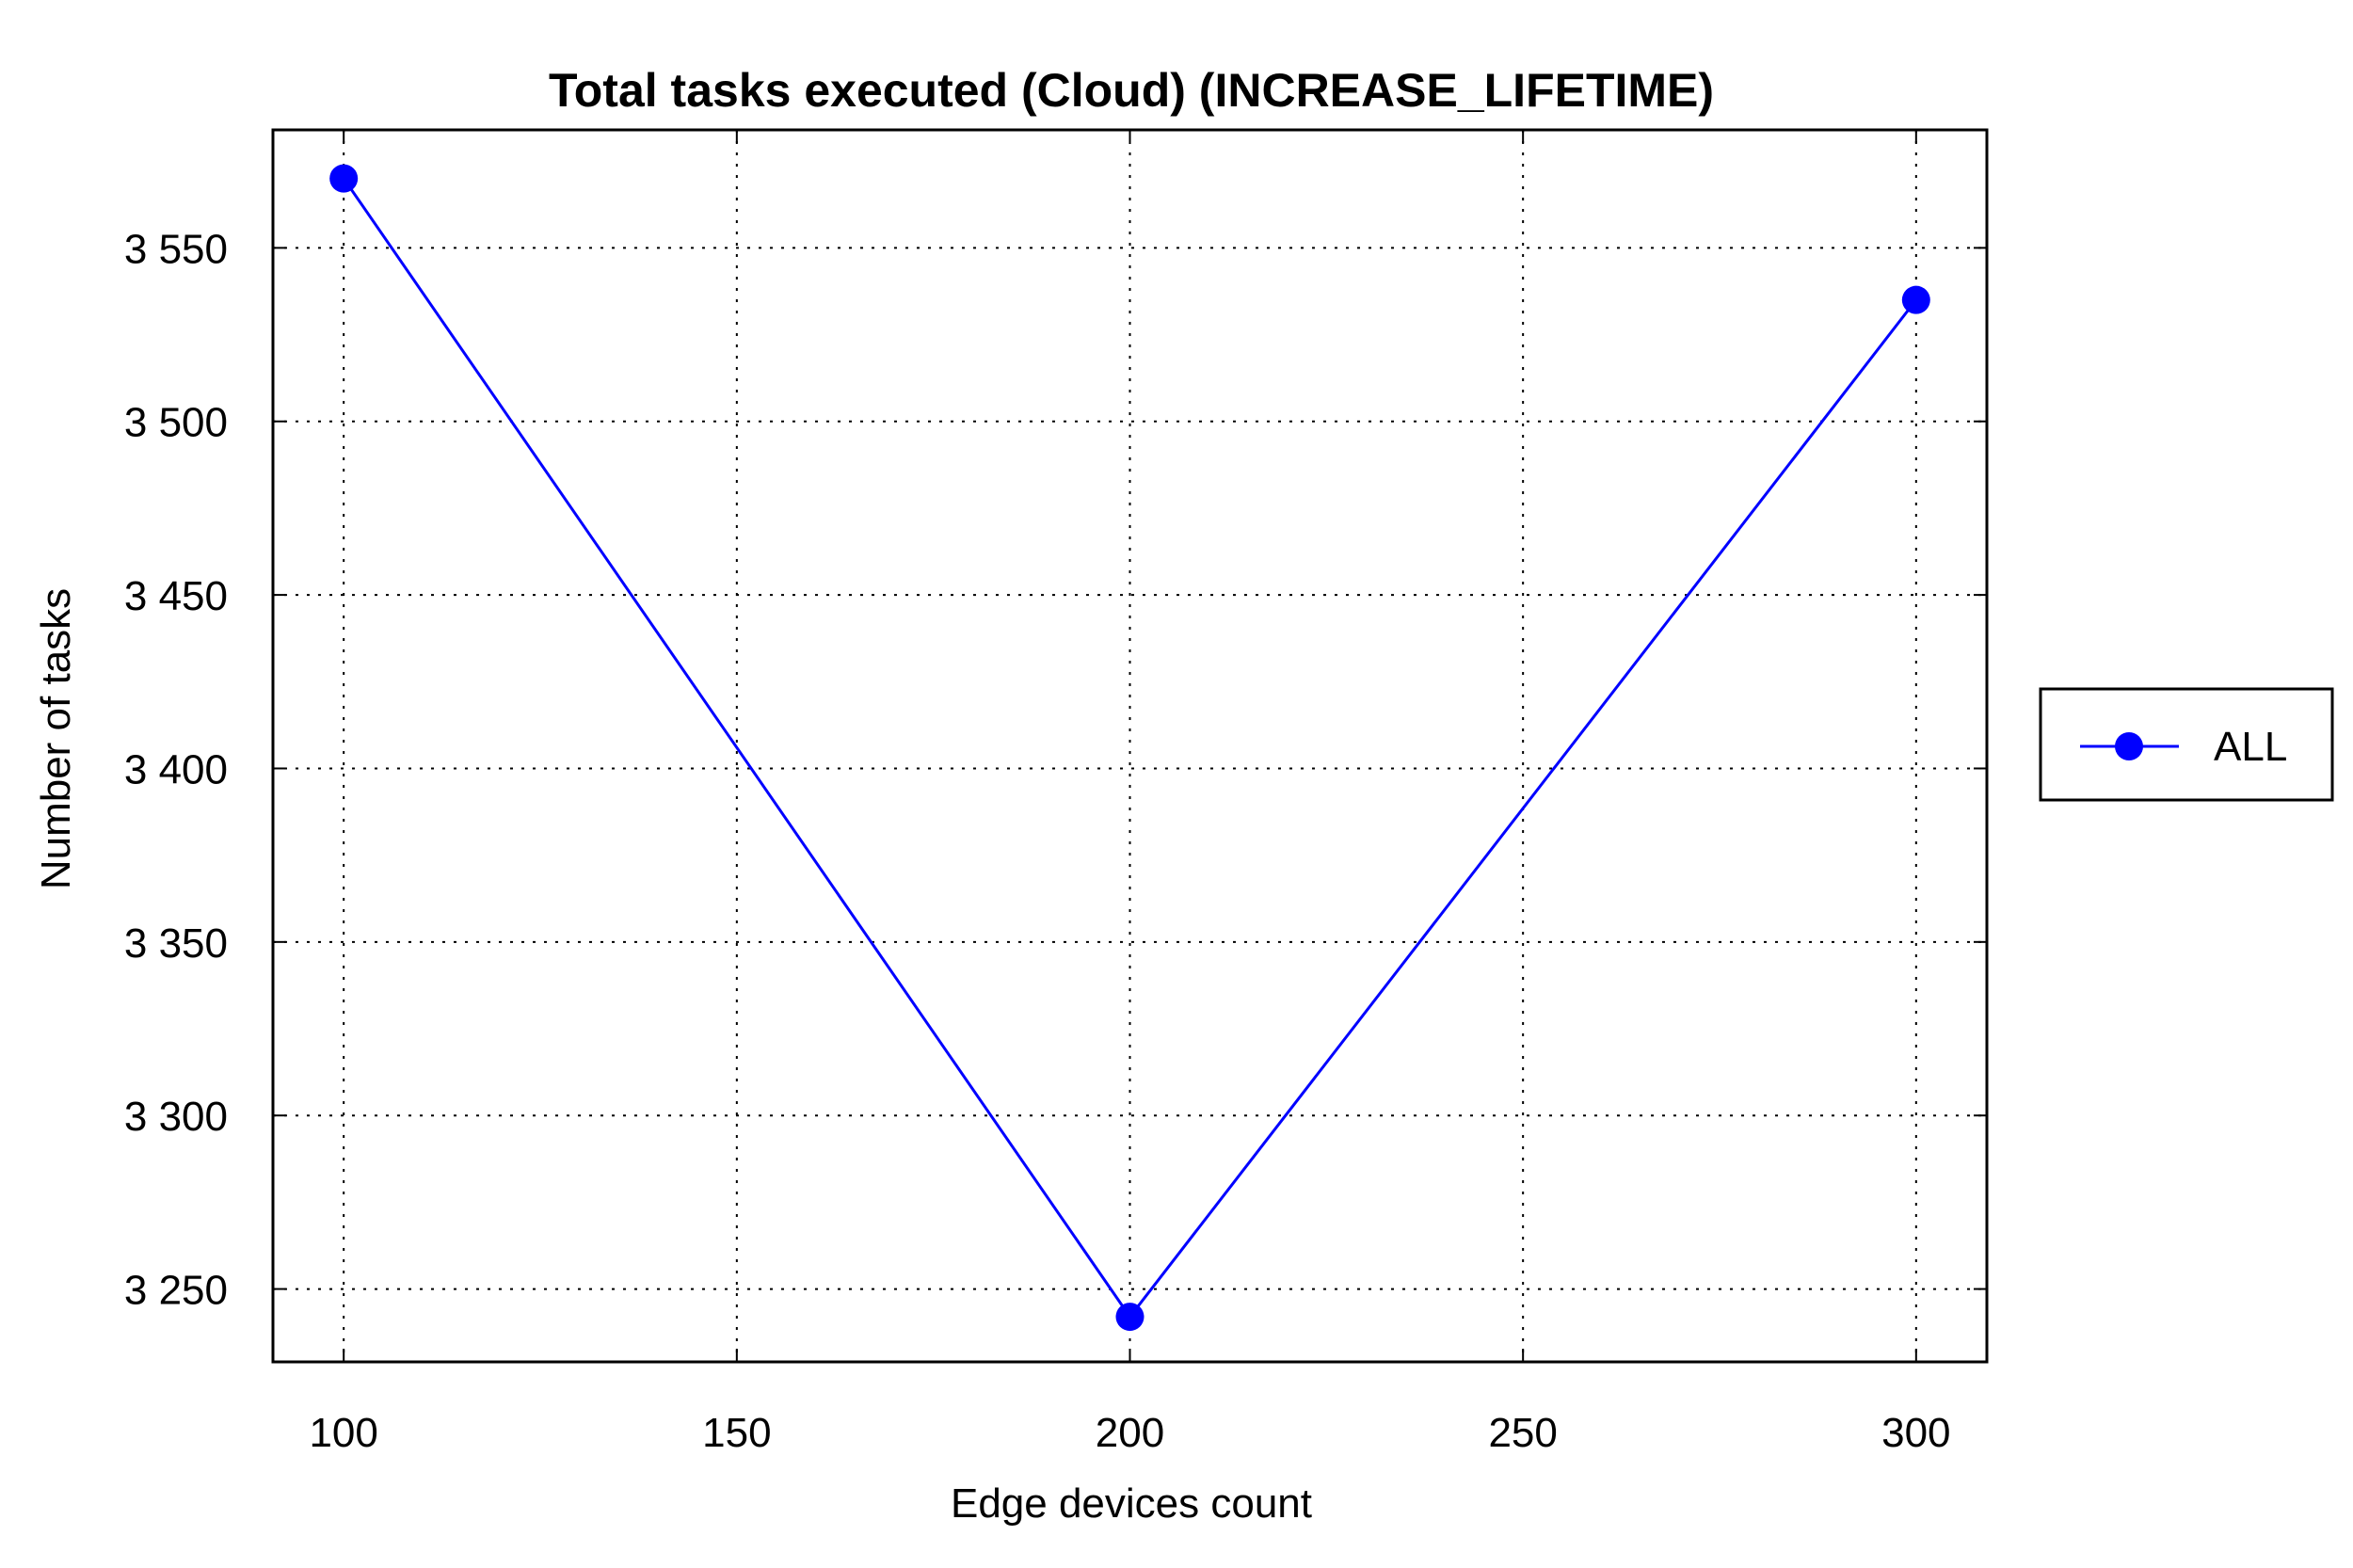 The image size is (2353, 1568). What do you see at coordinates (736, 1433) in the screenshot?
I see `x-tick-label: 150` at bounding box center [736, 1433].